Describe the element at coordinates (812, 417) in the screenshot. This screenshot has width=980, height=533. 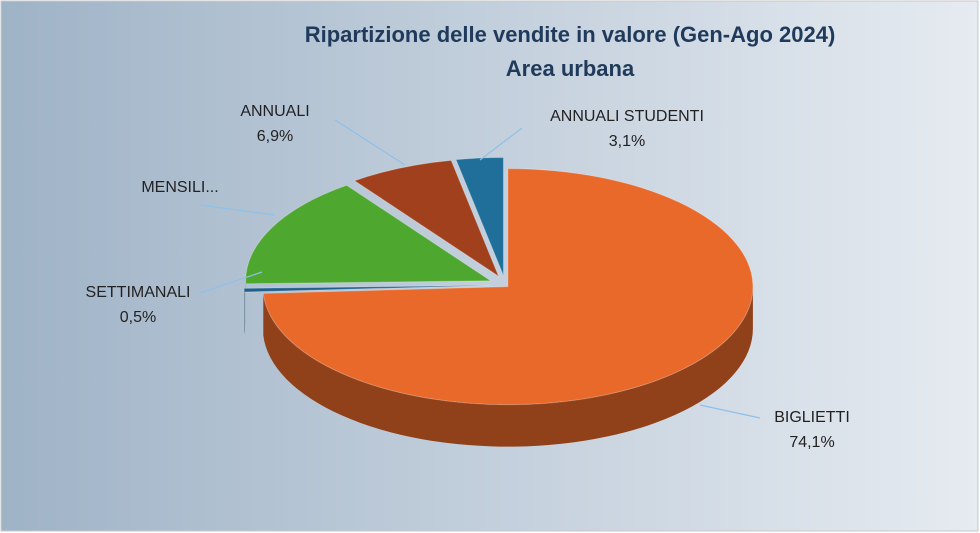
I see `category-label: BIGLIETTI` at that location.